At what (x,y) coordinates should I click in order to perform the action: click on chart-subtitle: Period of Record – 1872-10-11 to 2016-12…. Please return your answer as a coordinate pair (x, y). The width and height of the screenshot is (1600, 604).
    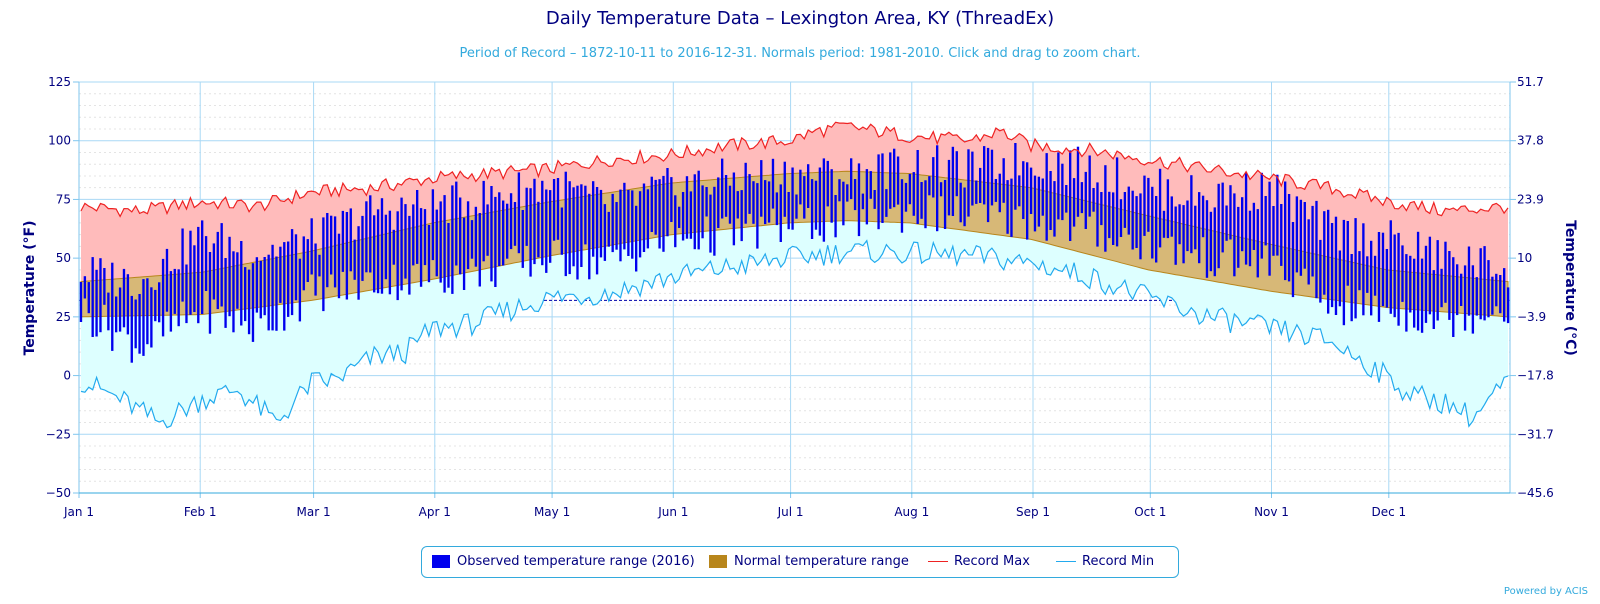
    Looking at the image, I should click on (800, 53).